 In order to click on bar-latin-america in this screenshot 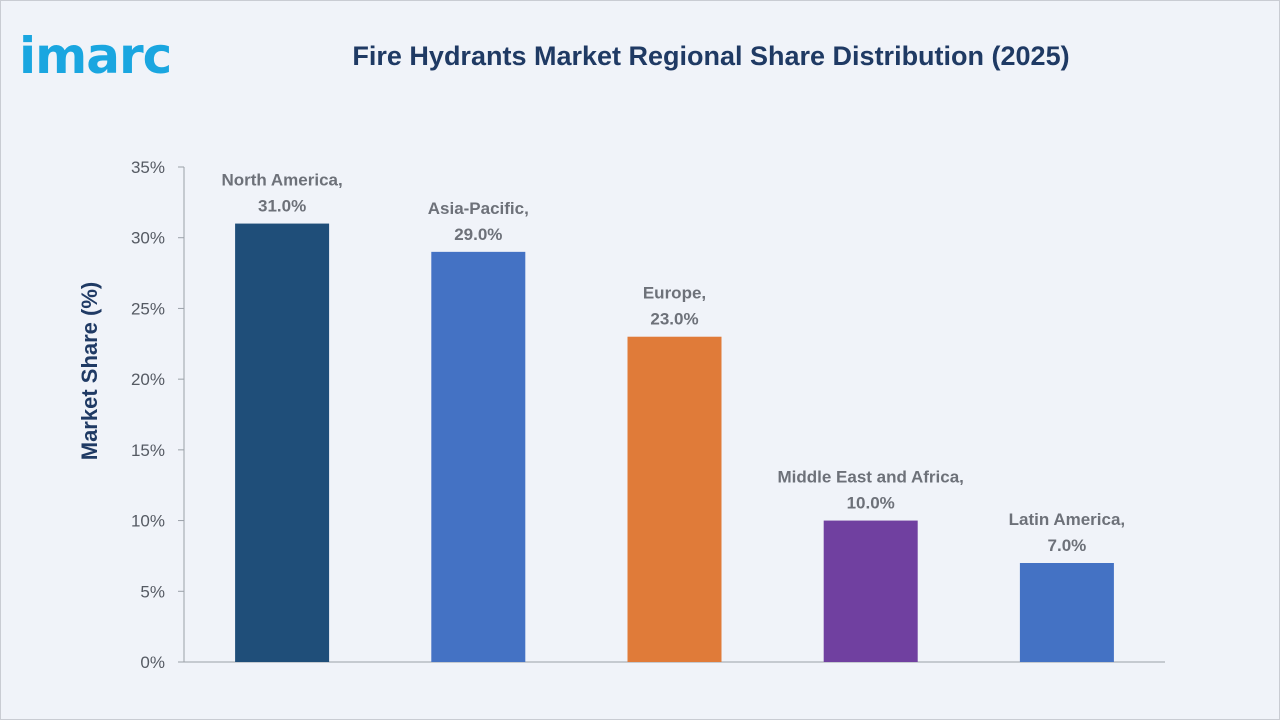, I will do `click(1066, 612)`.